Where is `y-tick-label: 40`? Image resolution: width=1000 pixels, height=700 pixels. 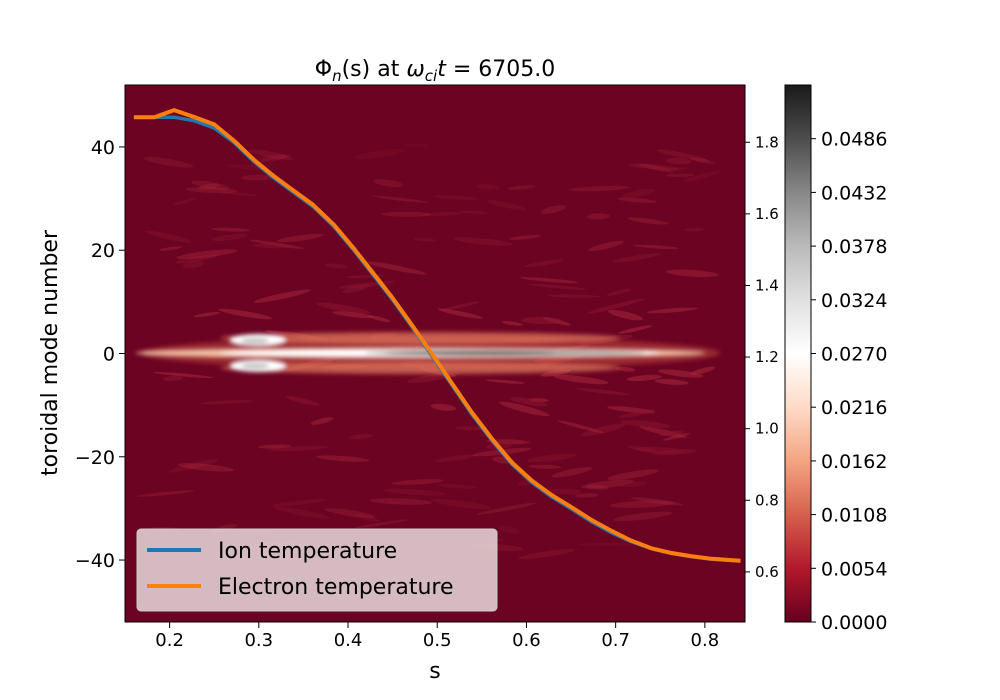 y-tick-label: 40 is located at coordinates (103, 148).